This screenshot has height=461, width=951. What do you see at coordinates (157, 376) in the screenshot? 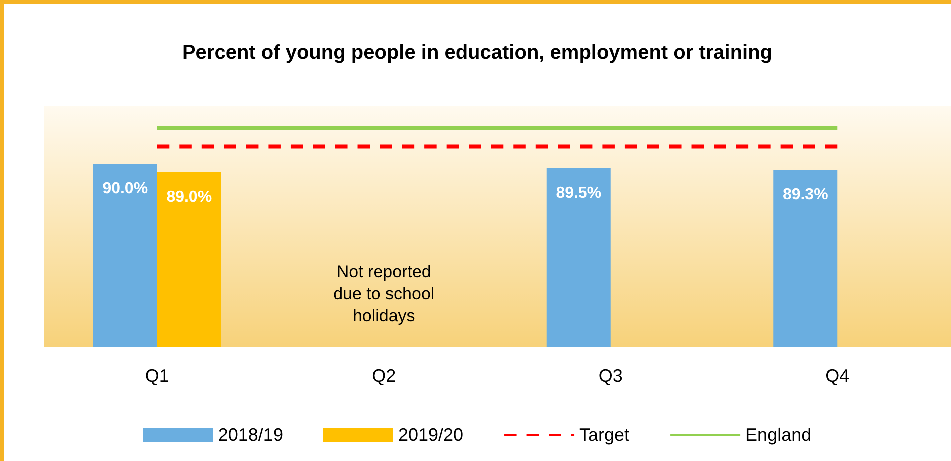
I see `x-tick-label: Q1` at bounding box center [157, 376].